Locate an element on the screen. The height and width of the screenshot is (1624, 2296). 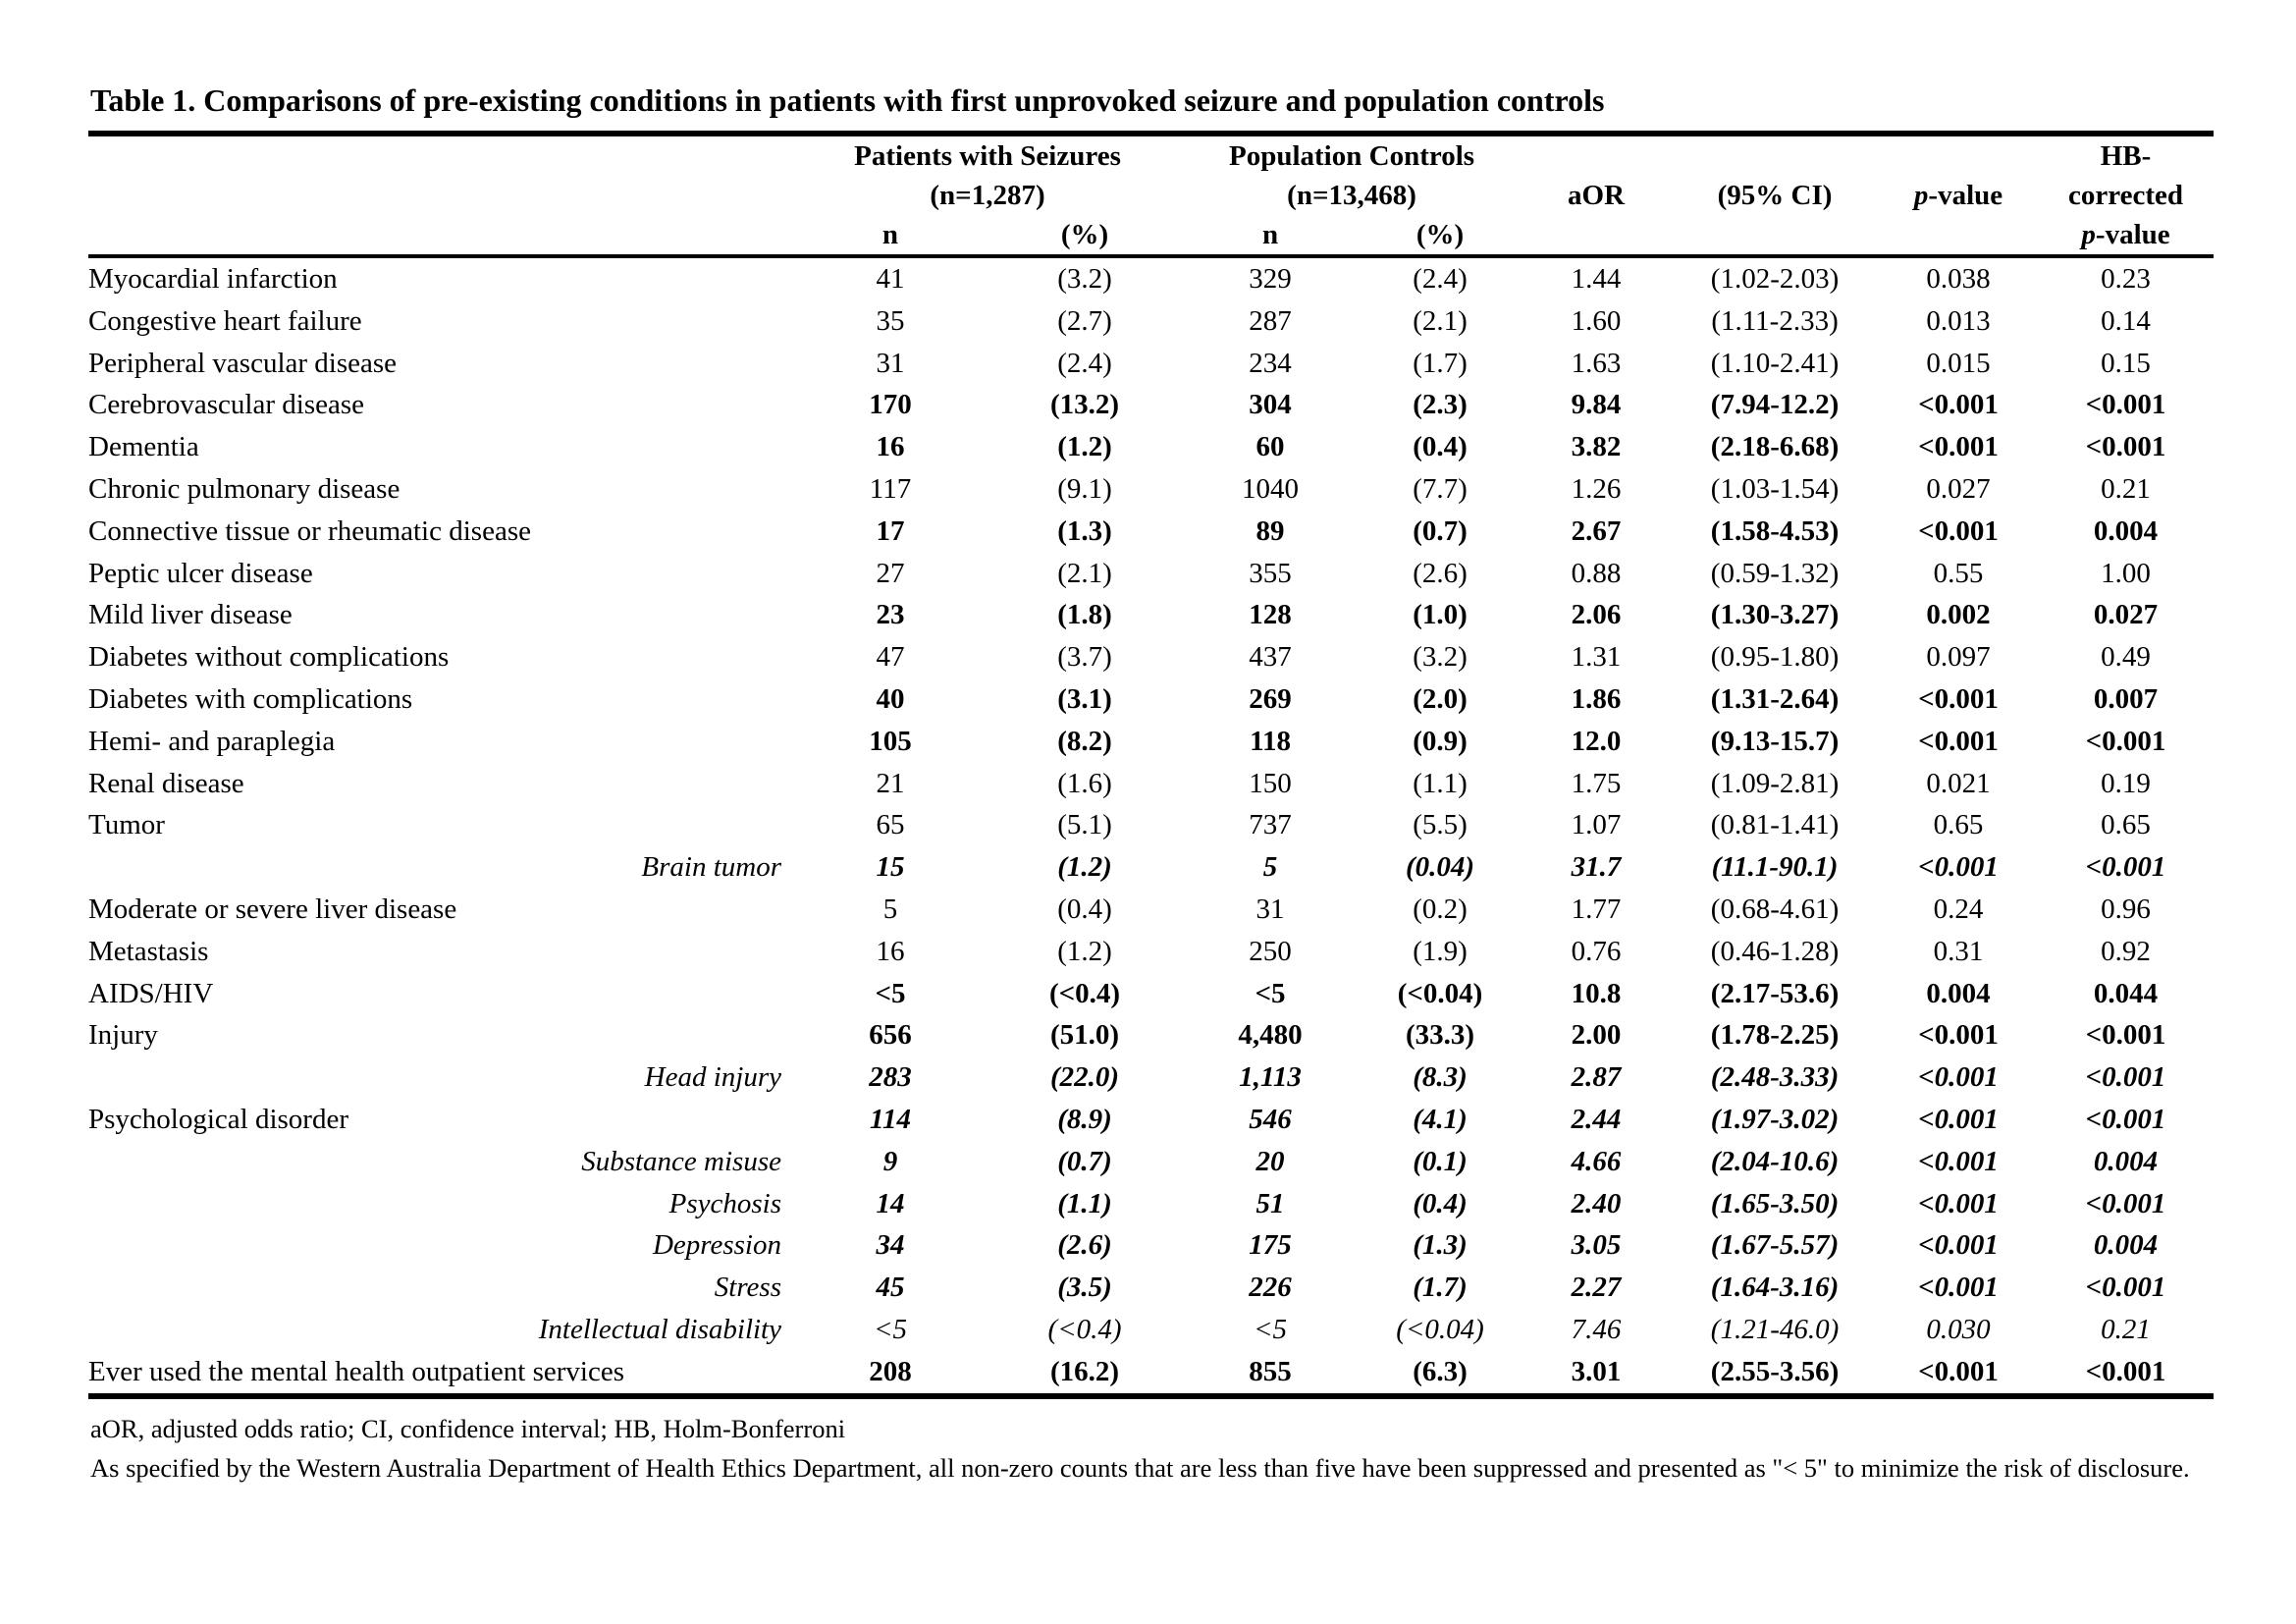
cell-n-seizures: <5 is located at coordinates (890, 993).